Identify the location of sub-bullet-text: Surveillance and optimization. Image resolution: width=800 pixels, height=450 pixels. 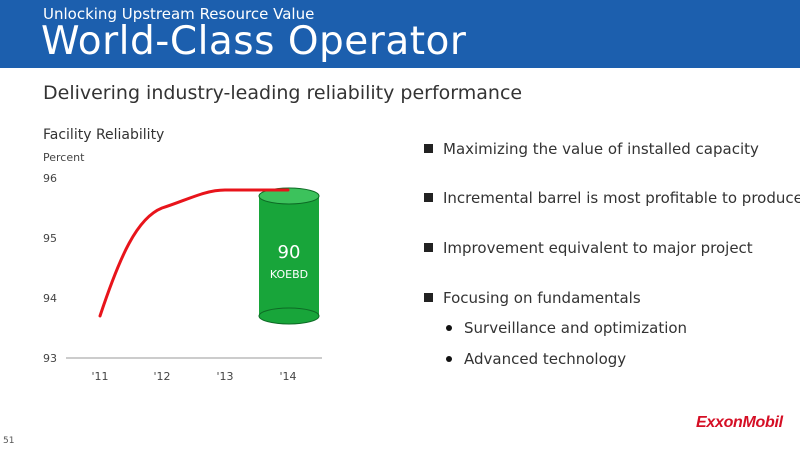
(576, 328).